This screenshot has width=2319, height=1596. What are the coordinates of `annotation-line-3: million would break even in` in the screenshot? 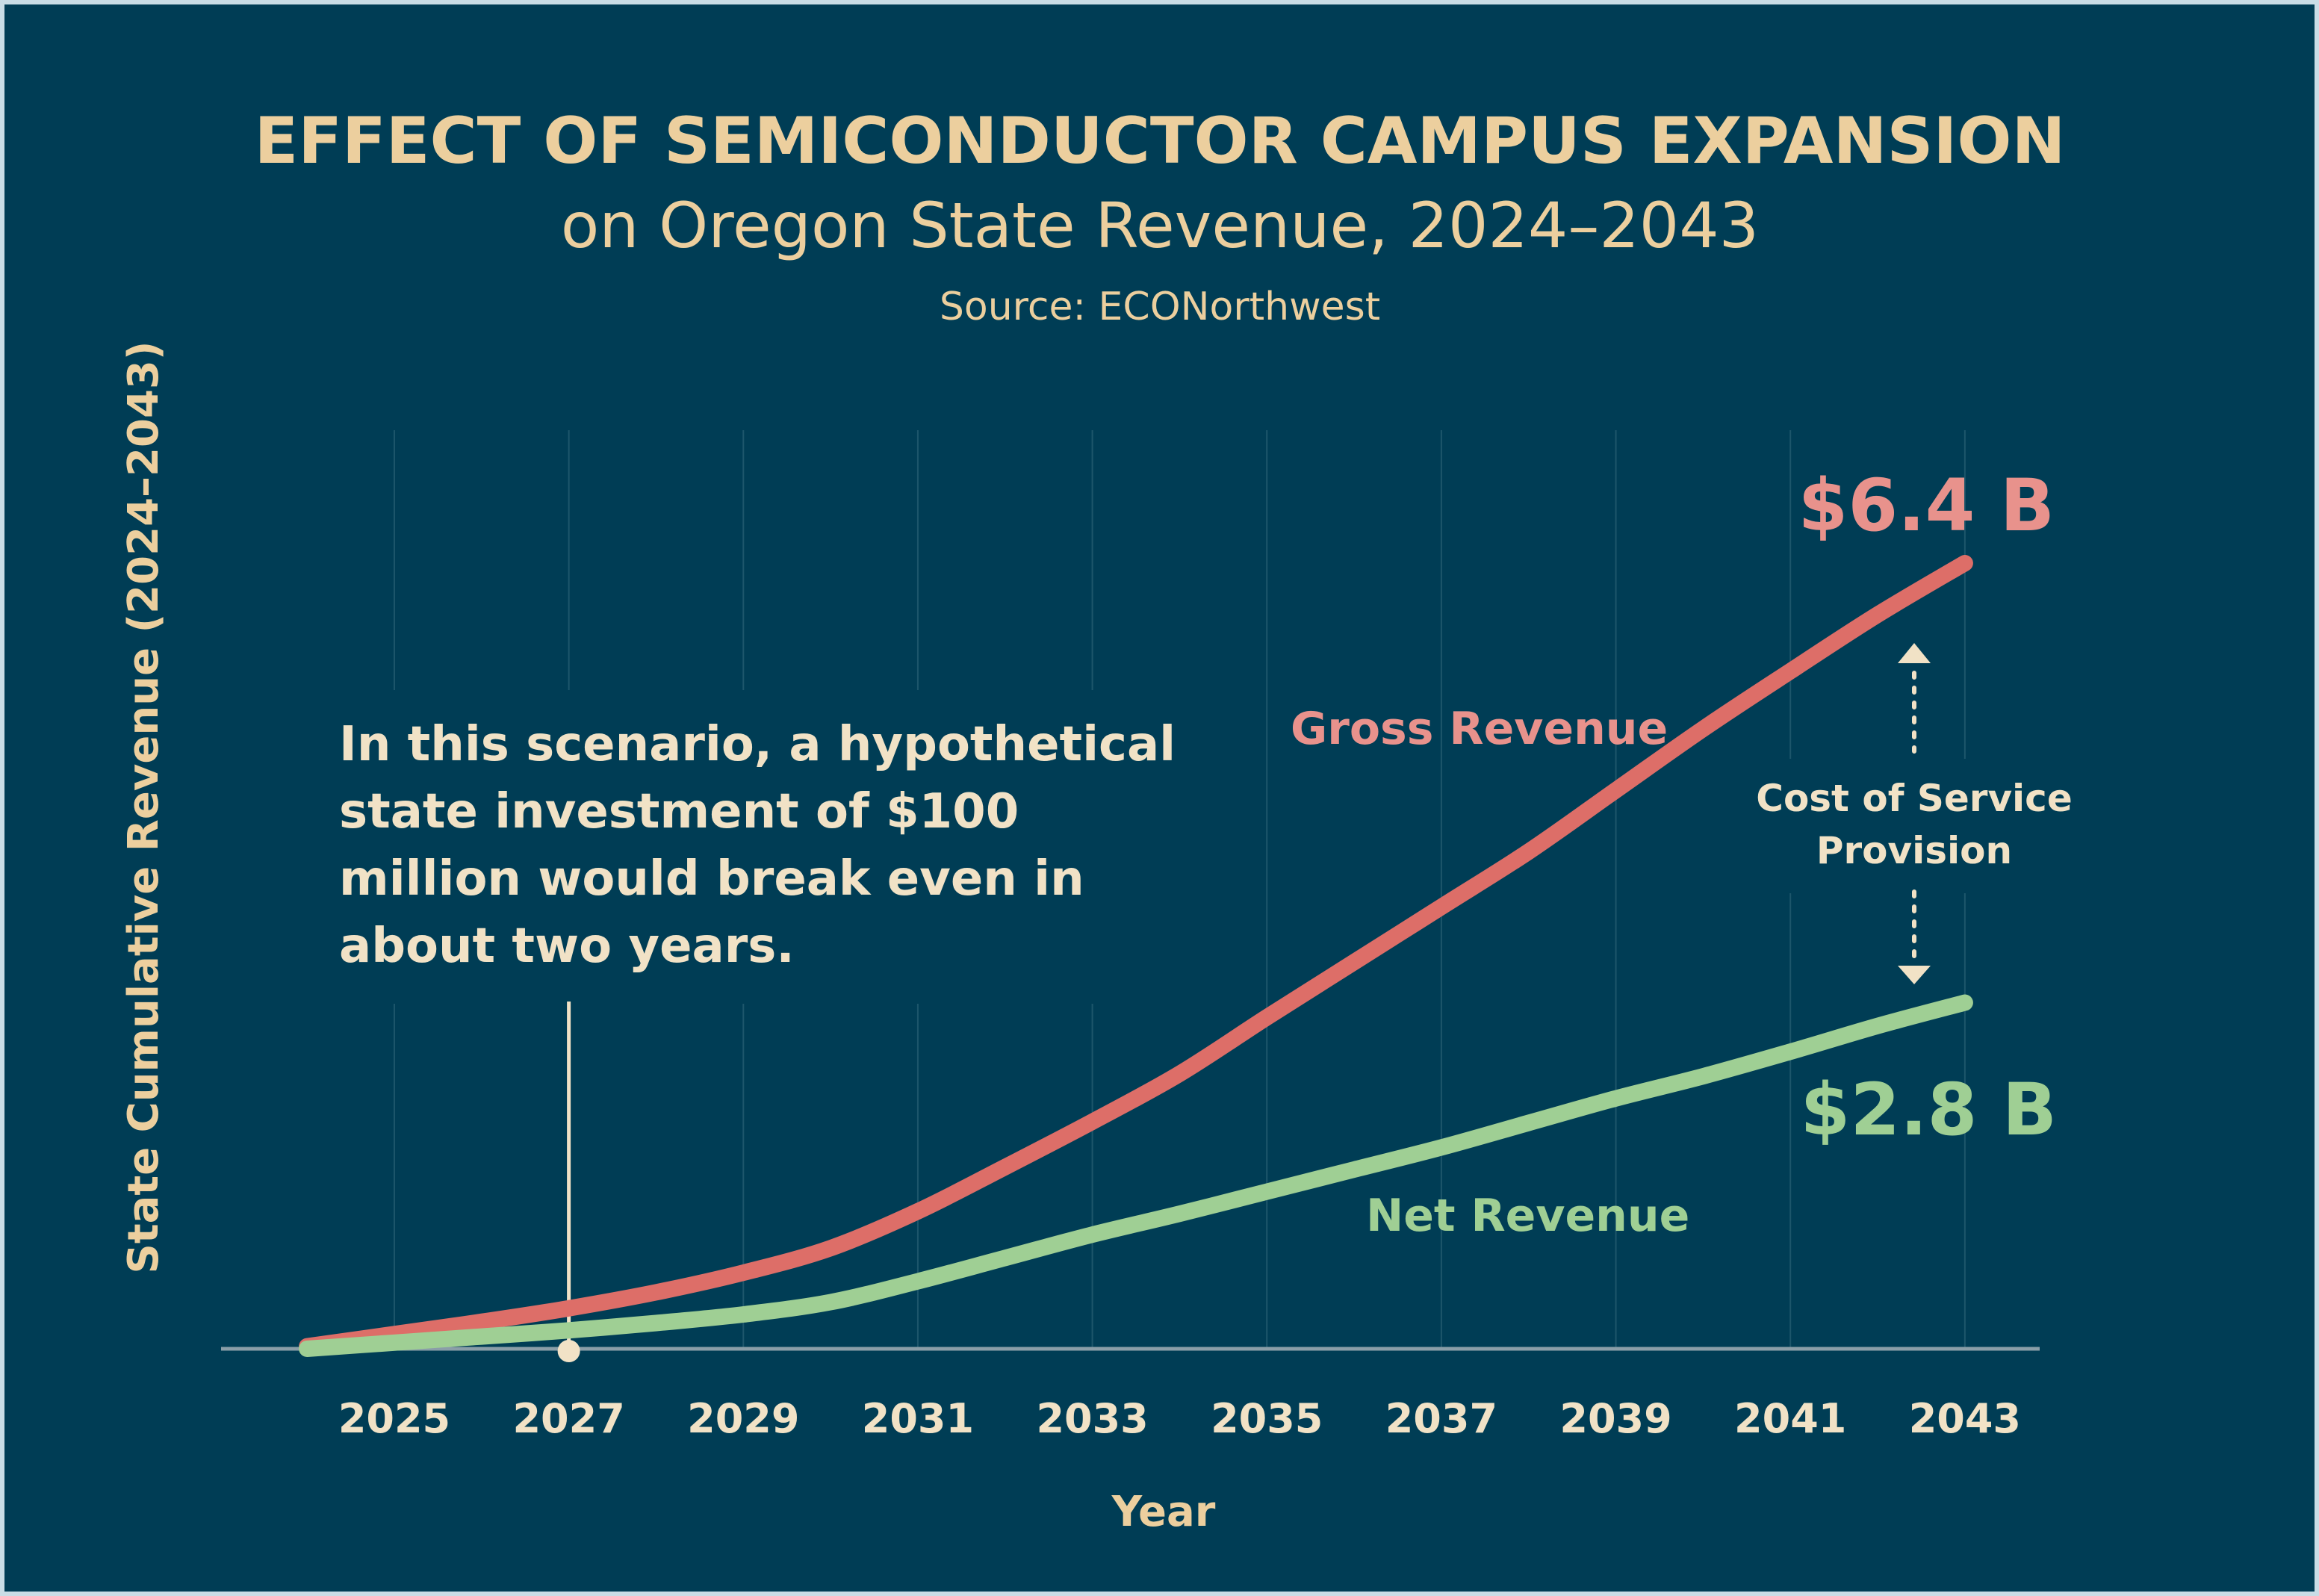 It's located at (711, 879).